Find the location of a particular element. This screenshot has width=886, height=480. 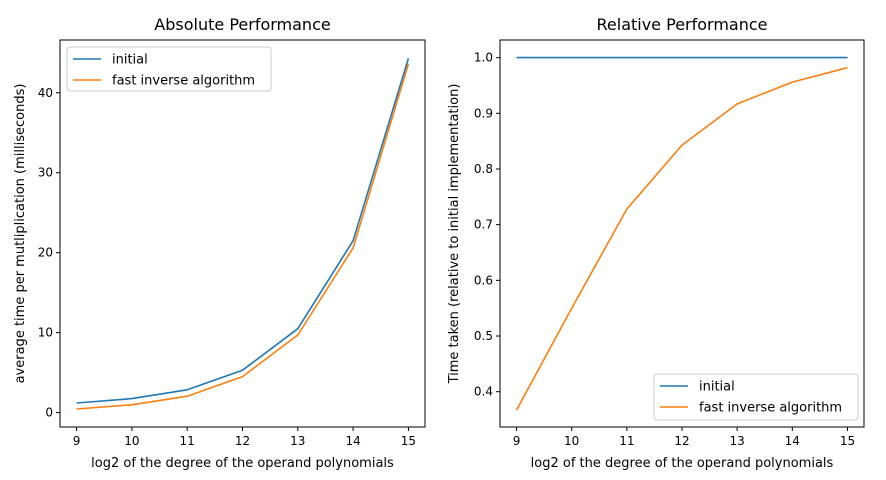

y-tick-label: 20 is located at coordinates (45, 253).